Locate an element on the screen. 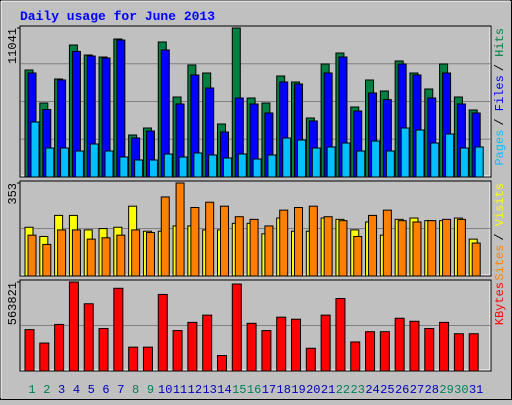  x-tick-label: 10 is located at coordinates (165, 390).